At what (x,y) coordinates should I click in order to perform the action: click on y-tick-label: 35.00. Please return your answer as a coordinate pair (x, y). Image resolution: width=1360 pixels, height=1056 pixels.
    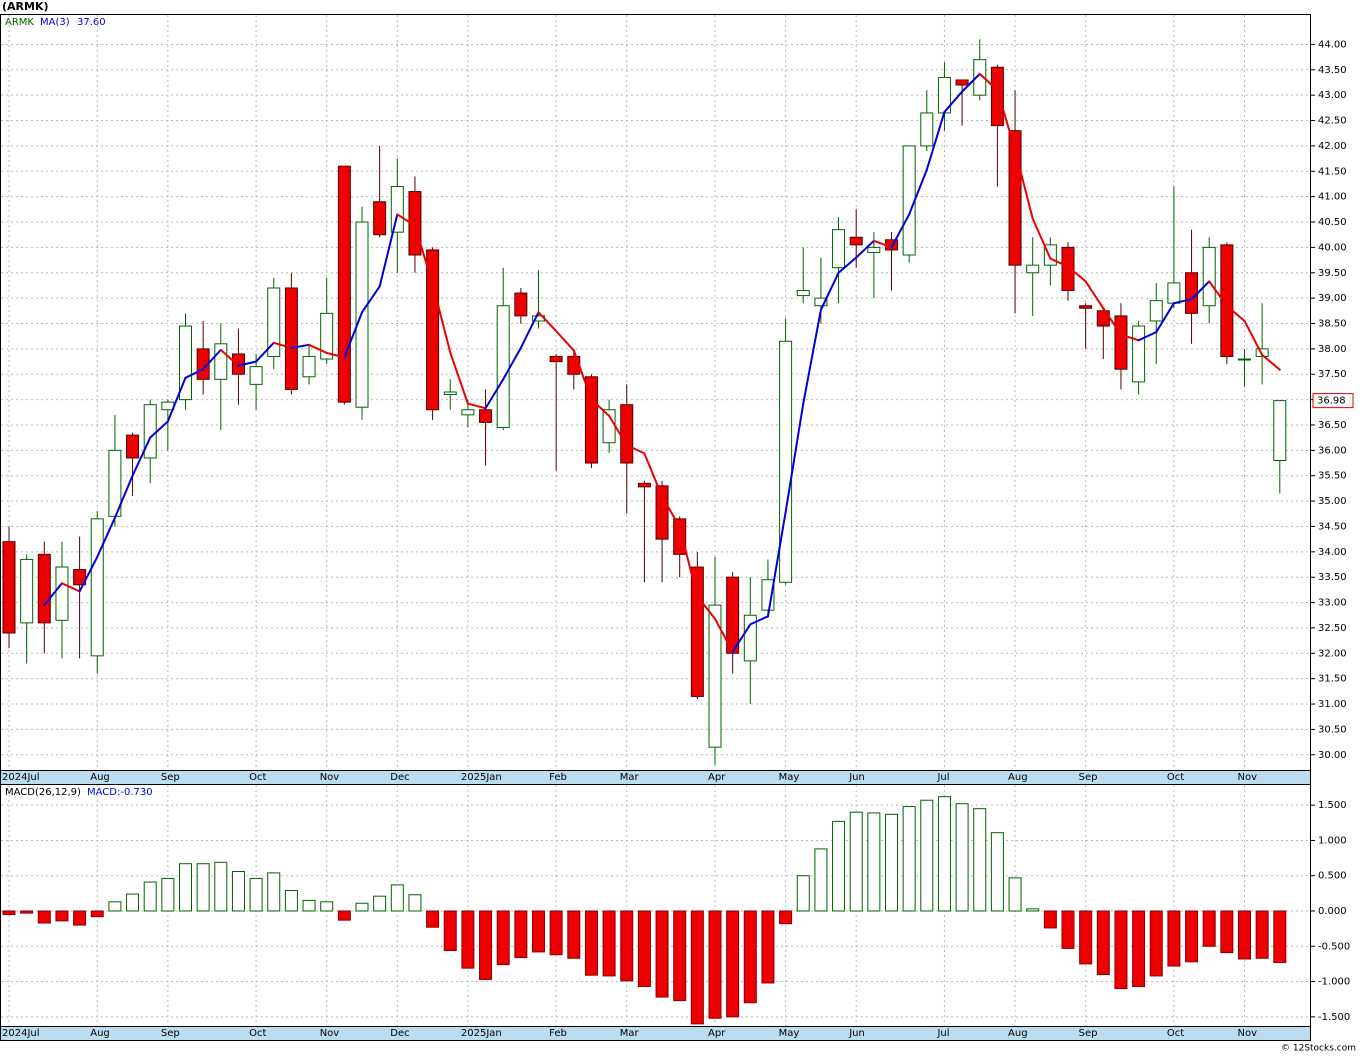
    Looking at the image, I should click on (1332, 501).